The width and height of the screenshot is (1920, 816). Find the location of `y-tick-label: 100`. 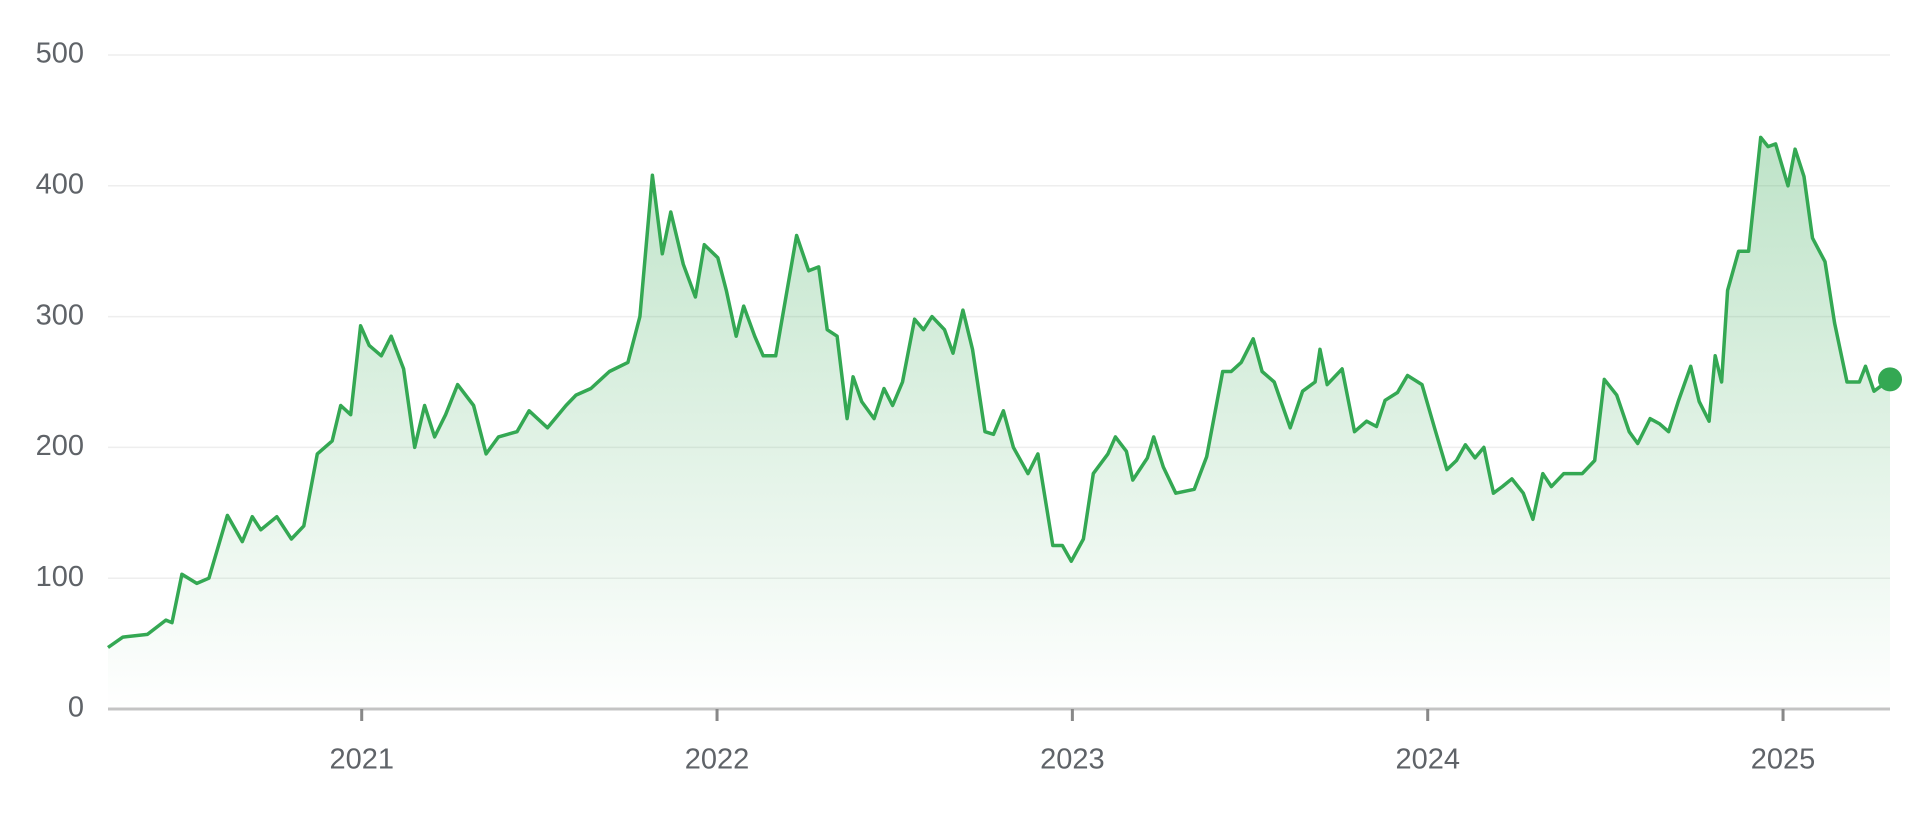

y-tick-label: 100 is located at coordinates (60, 577).